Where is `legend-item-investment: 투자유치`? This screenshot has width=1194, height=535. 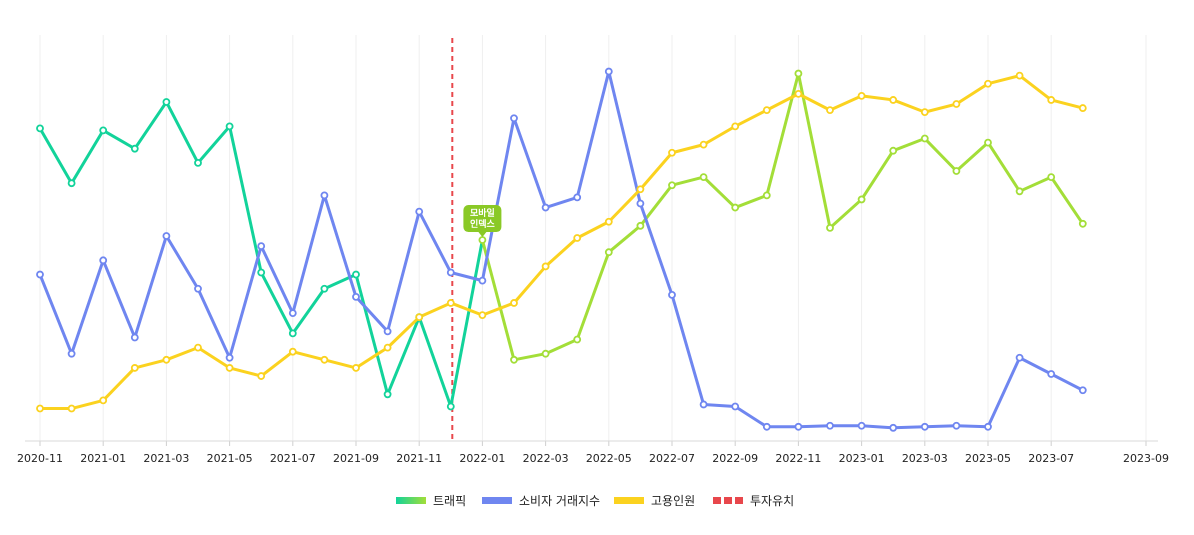
legend-item-investment: 투자유치 is located at coordinates (753, 501).